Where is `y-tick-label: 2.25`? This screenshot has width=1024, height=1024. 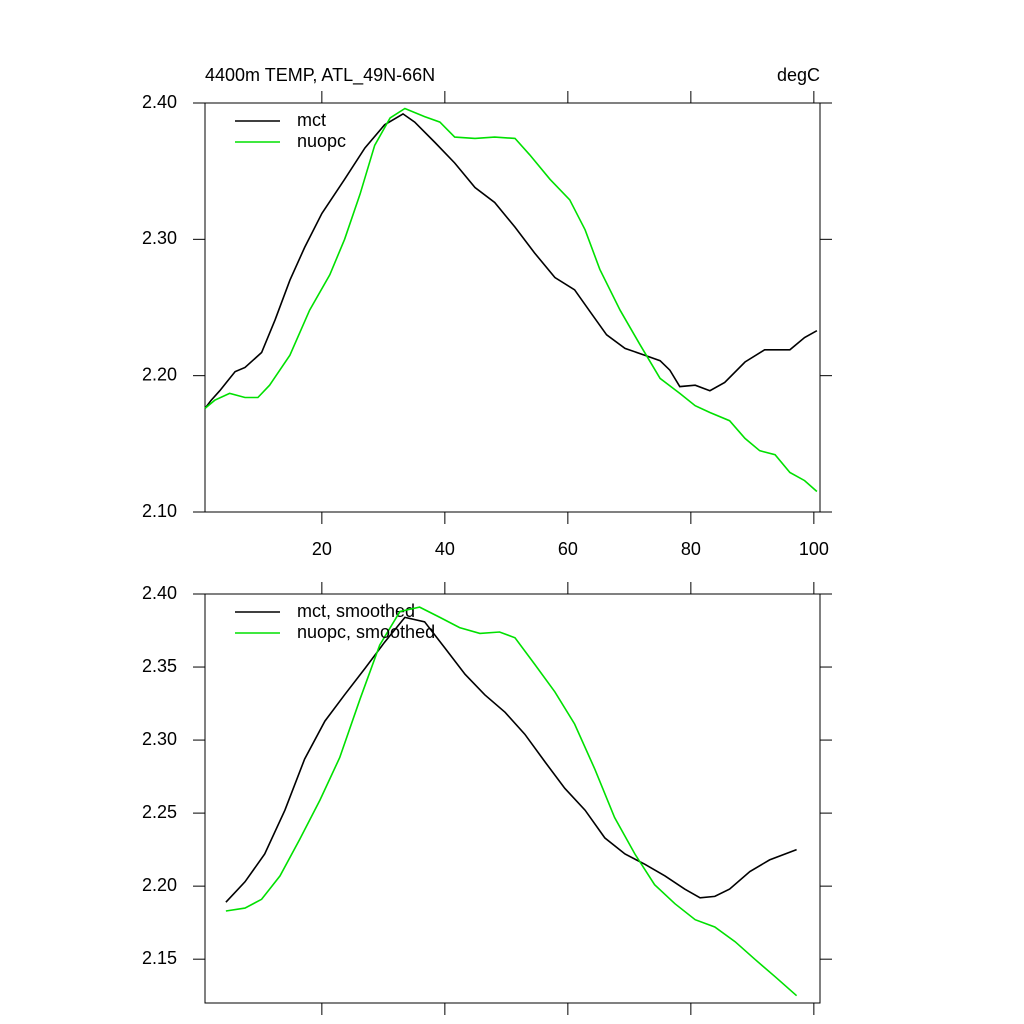
y-tick-label: 2.25 is located at coordinates (159, 812).